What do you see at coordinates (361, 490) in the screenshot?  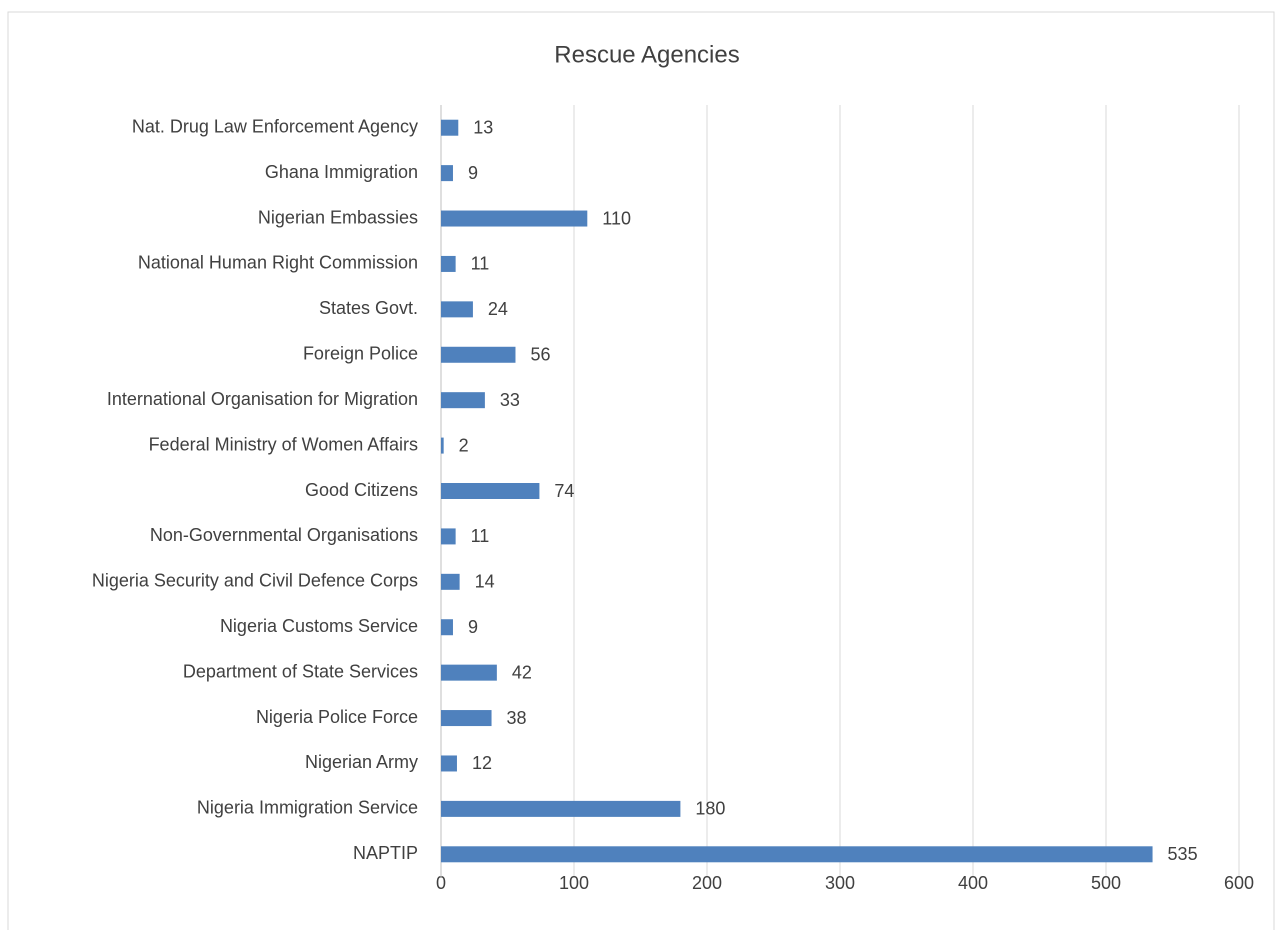 I see `y-tick-label: Good Citizens` at bounding box center [361, 490].